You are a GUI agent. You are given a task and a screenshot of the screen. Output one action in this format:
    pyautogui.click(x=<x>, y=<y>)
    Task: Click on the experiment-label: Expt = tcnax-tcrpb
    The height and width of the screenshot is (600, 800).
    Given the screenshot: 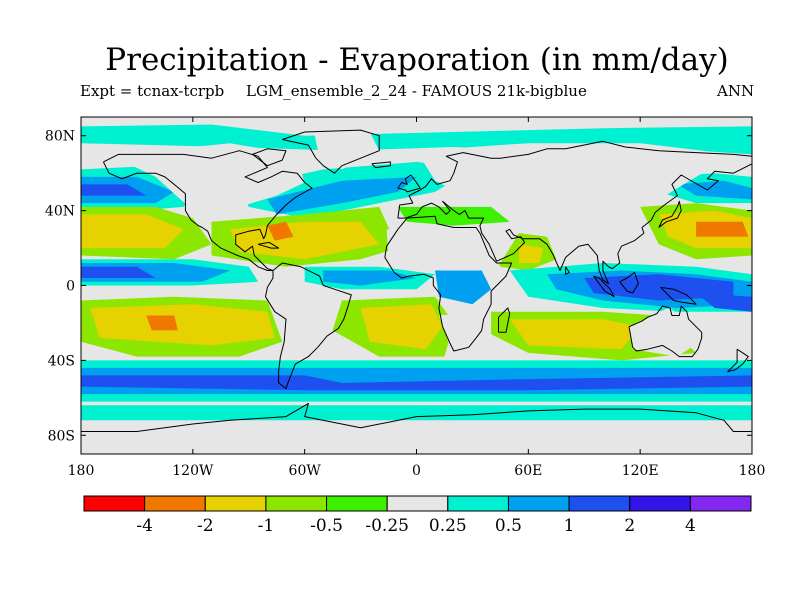 What is the action you would take?
    pyautogui.click(x=152, y=91)
    